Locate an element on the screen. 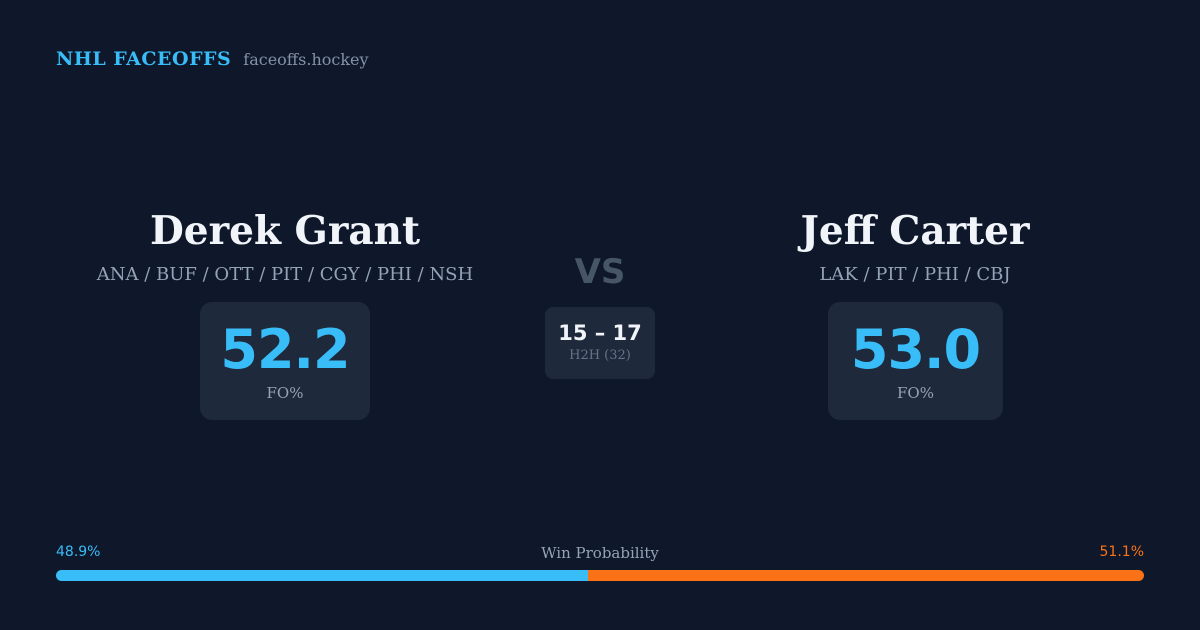 This screenshot has width=1200, height=630. win-probability-title: Win Probability is located at coordinates (600, 553).